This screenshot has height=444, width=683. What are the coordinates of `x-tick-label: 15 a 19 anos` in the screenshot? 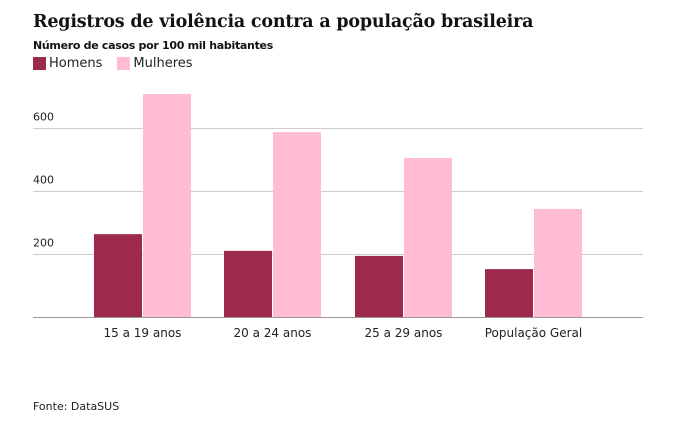 It's located at (143, 333).